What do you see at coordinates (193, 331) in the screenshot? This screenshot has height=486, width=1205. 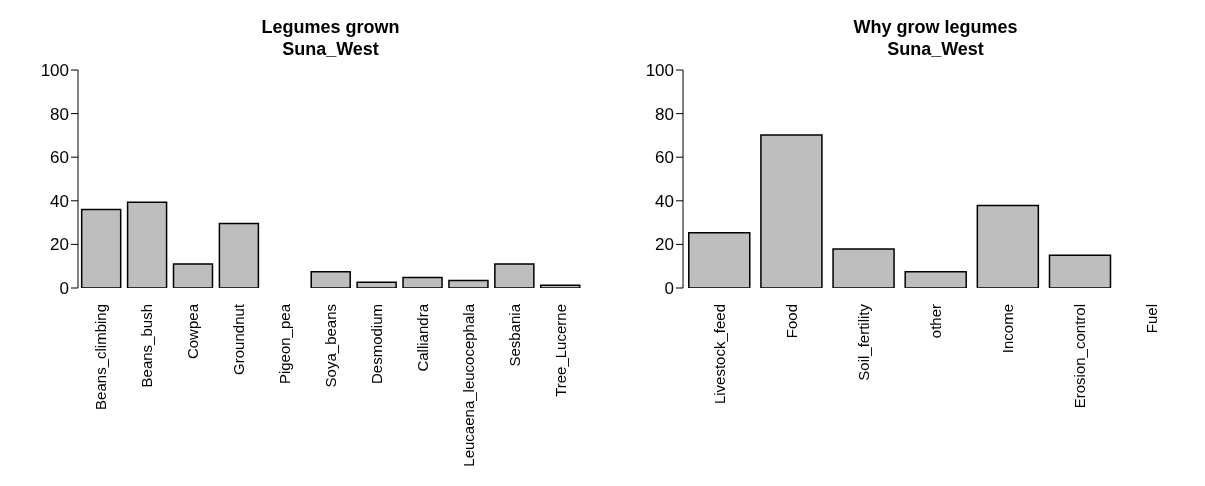 I see `x-tick-label: Cowpea` at bounding box center [193, 331].